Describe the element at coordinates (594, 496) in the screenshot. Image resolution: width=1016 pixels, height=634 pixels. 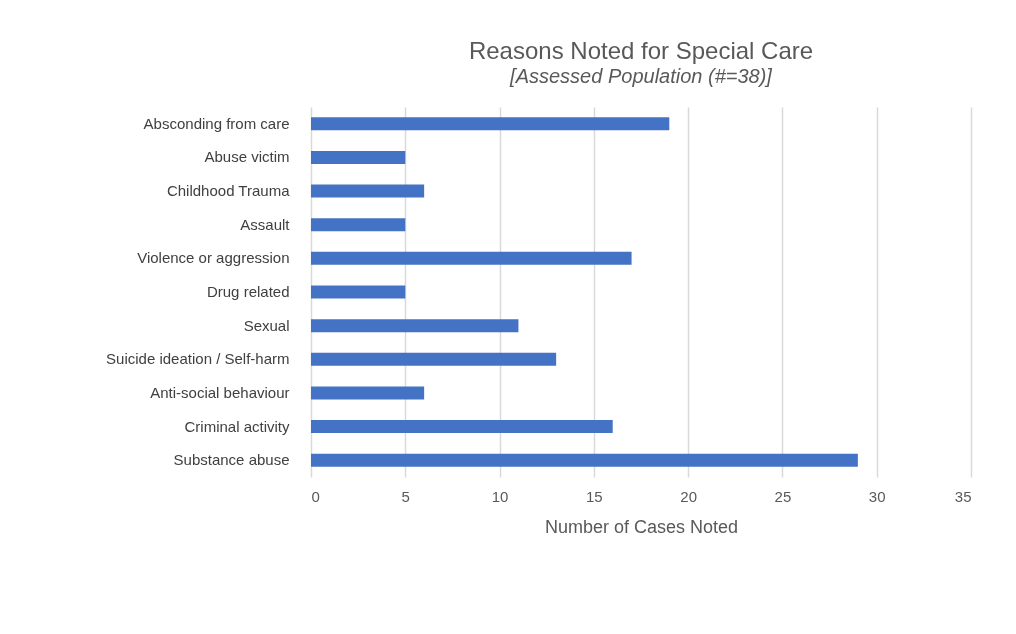
I see `x-tick-label: 15` at that location.